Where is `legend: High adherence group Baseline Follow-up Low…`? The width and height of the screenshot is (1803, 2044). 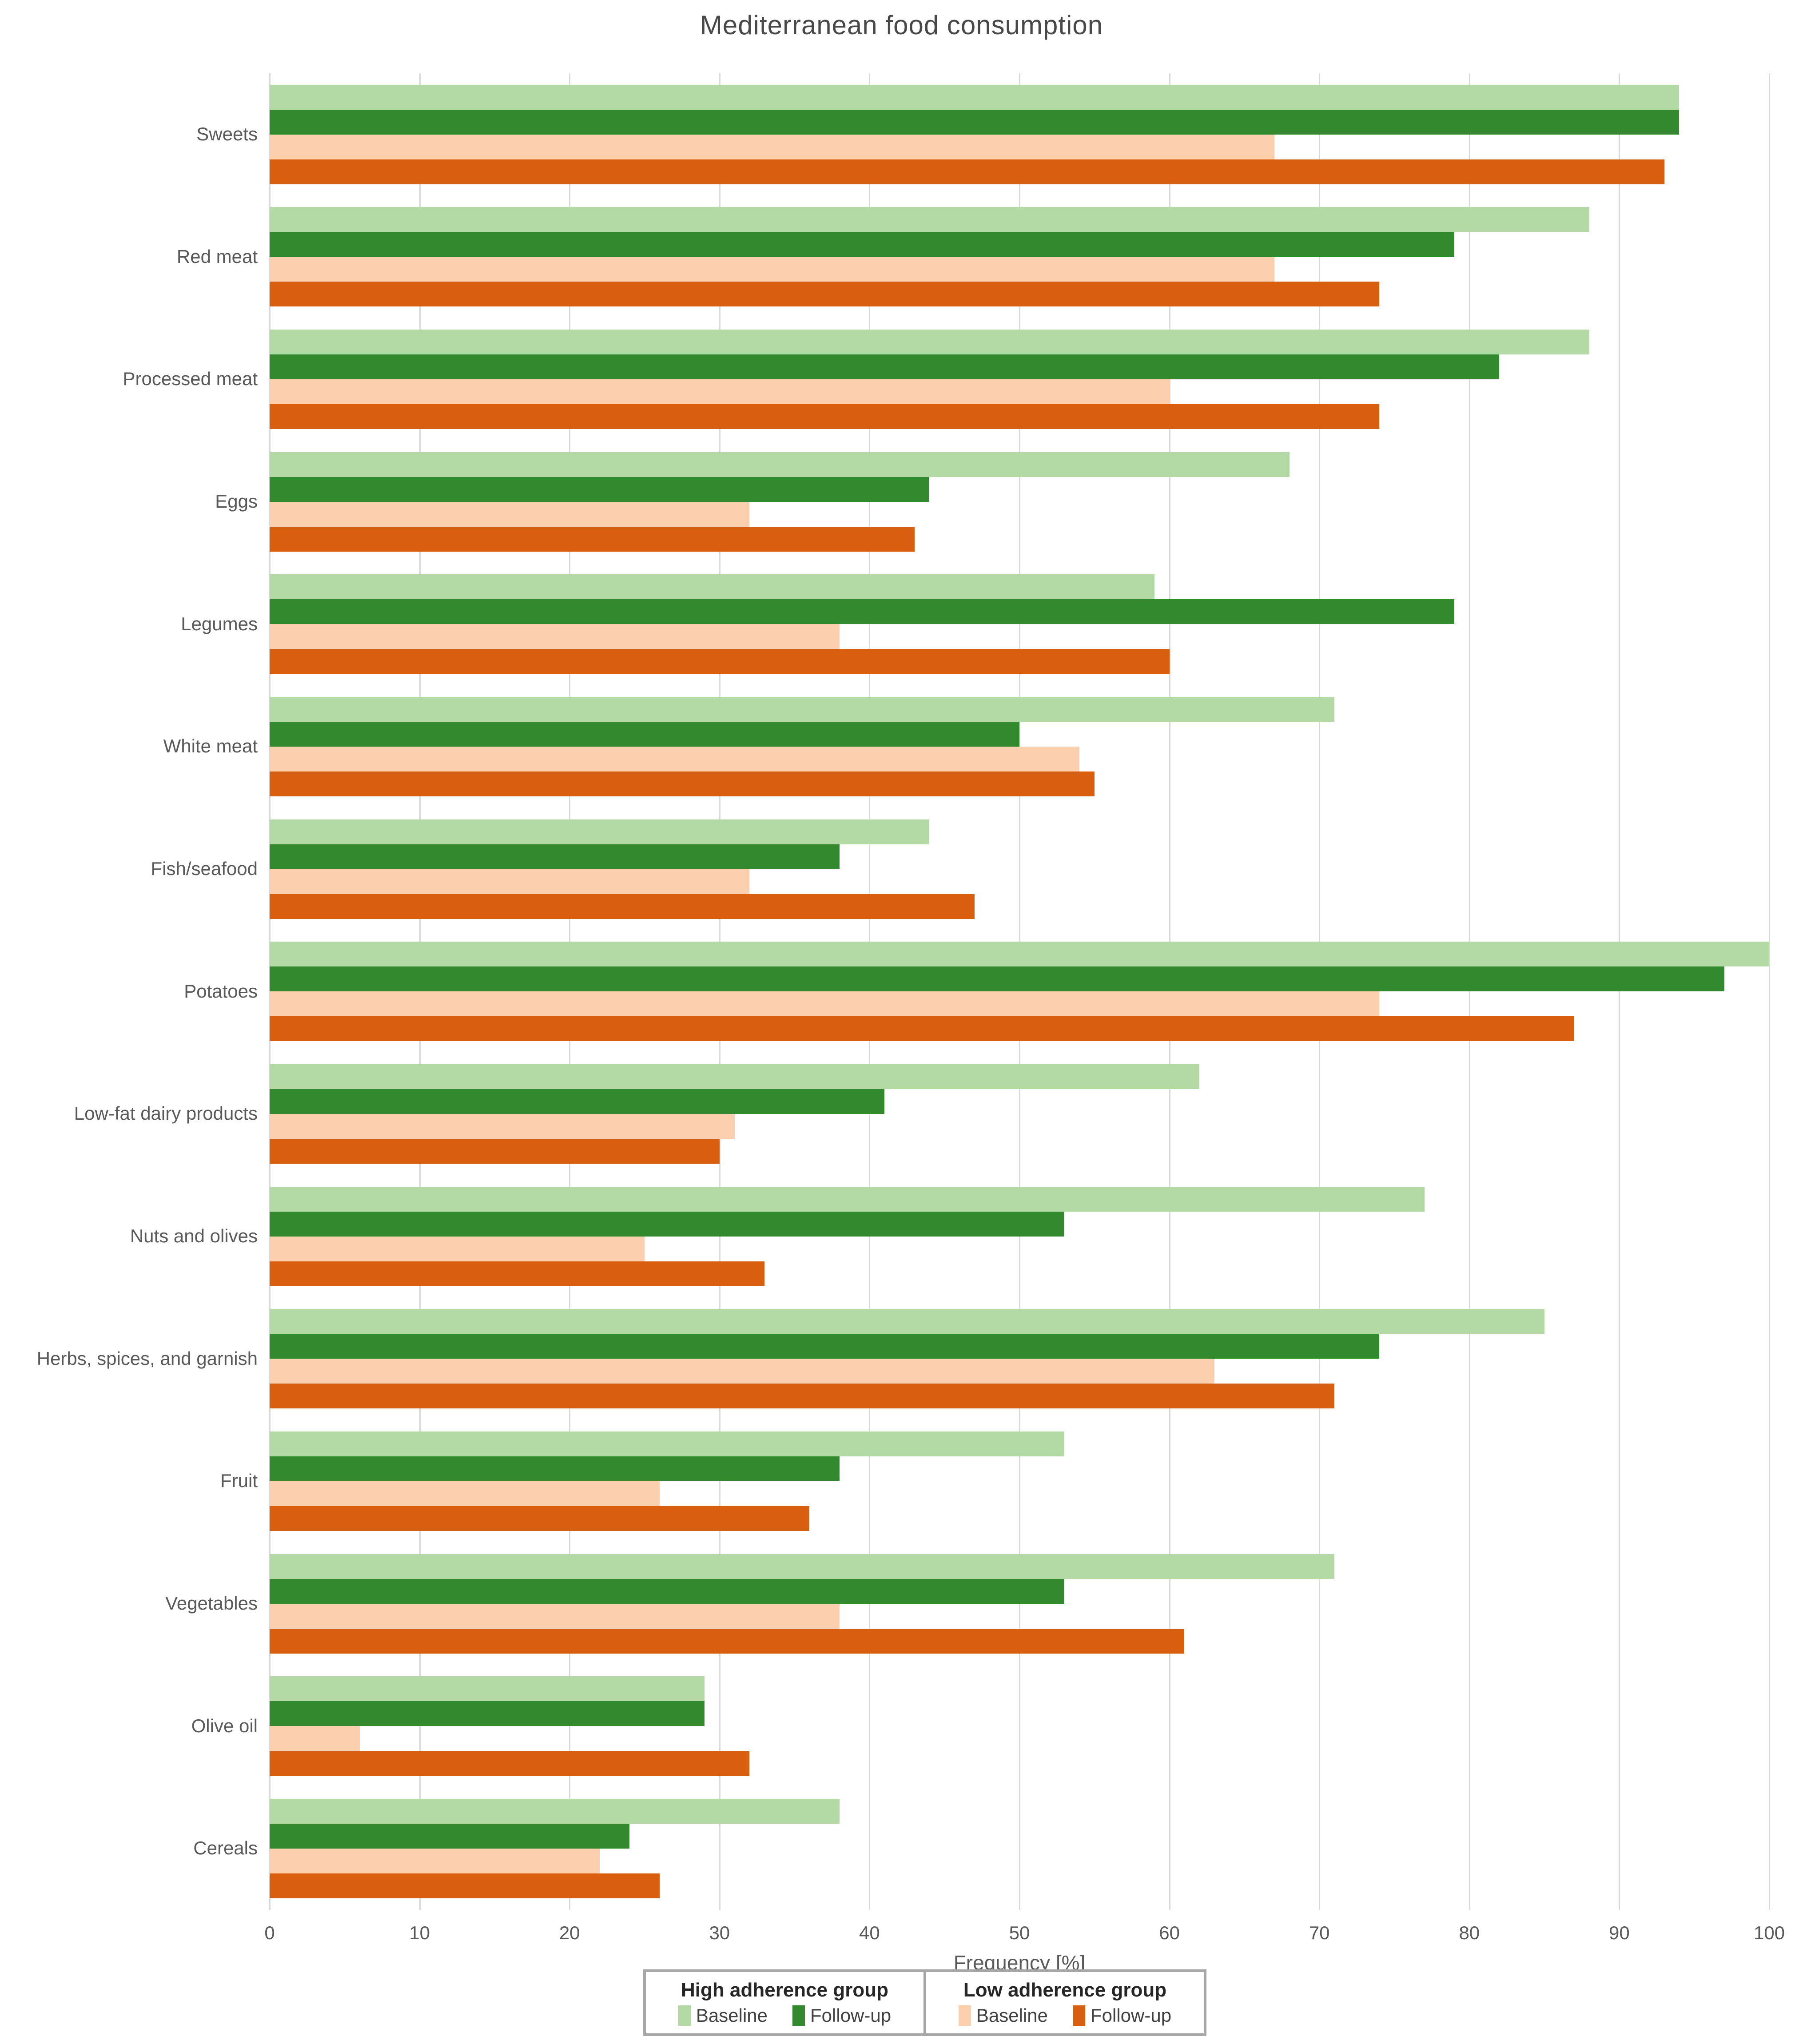 legend: High adherence group Baseline Follow-up Low… is located at coordinates (924, 2002).